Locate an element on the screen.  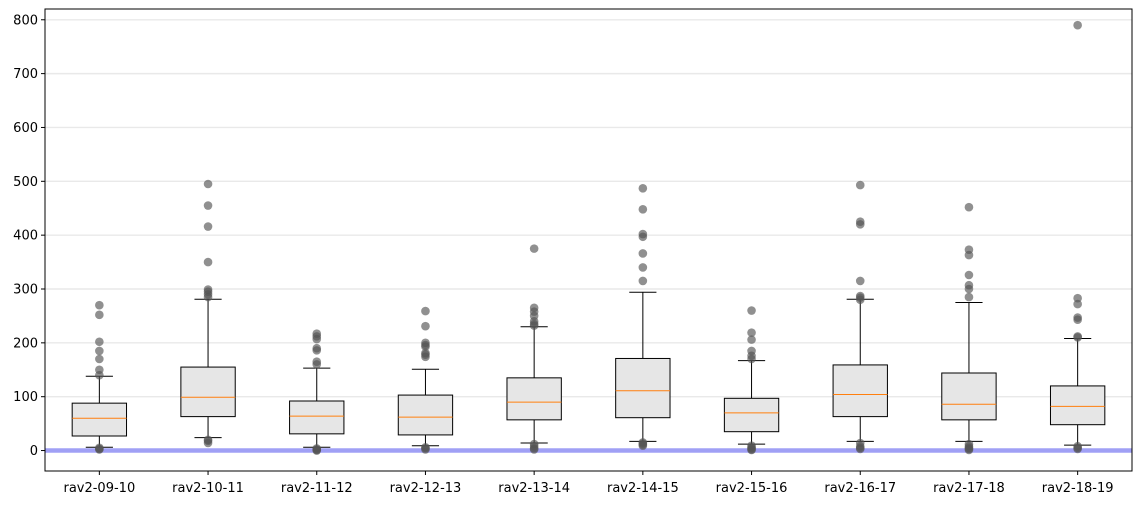
y-tick-label: 500 is located at coordinates (25, 182).